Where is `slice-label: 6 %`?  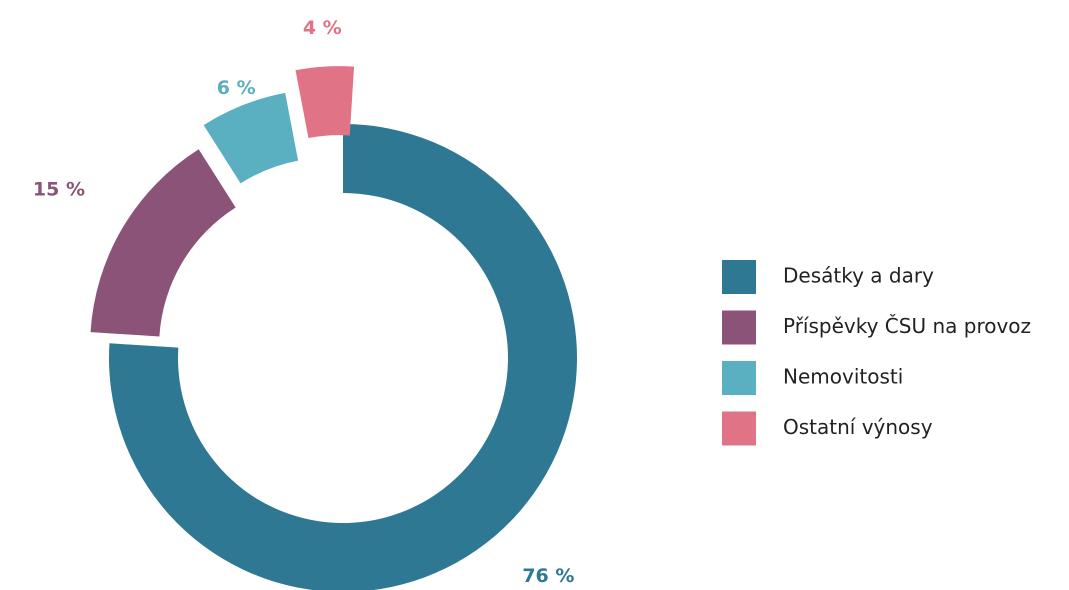
slice-label: 6 % is located at coordinates (236, 88).